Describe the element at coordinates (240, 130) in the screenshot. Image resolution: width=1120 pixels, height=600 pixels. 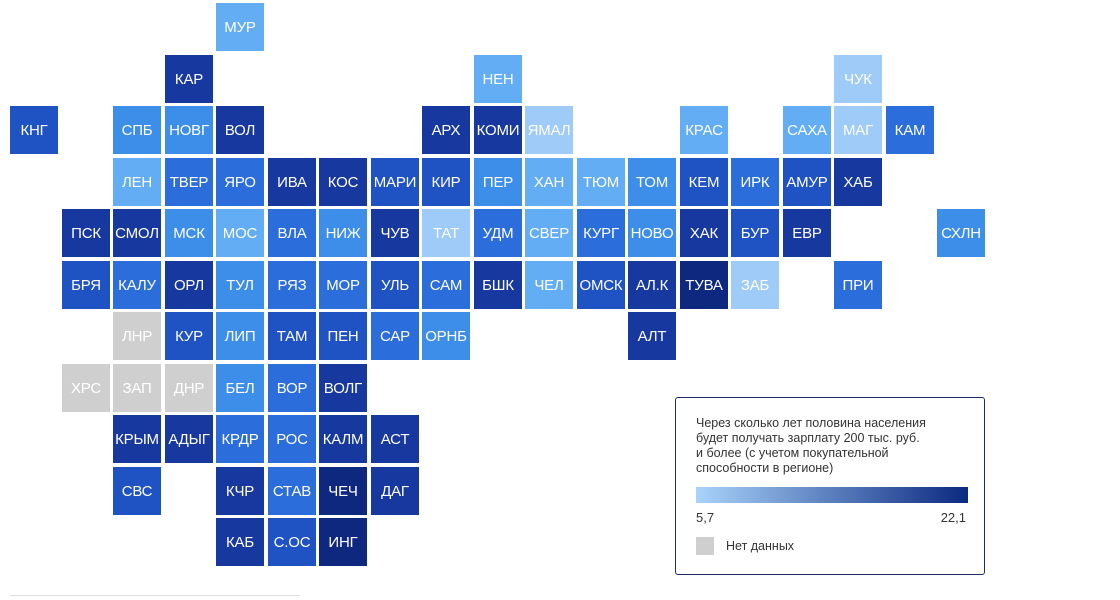
I see `region-tile: ВОЛ` at that location.